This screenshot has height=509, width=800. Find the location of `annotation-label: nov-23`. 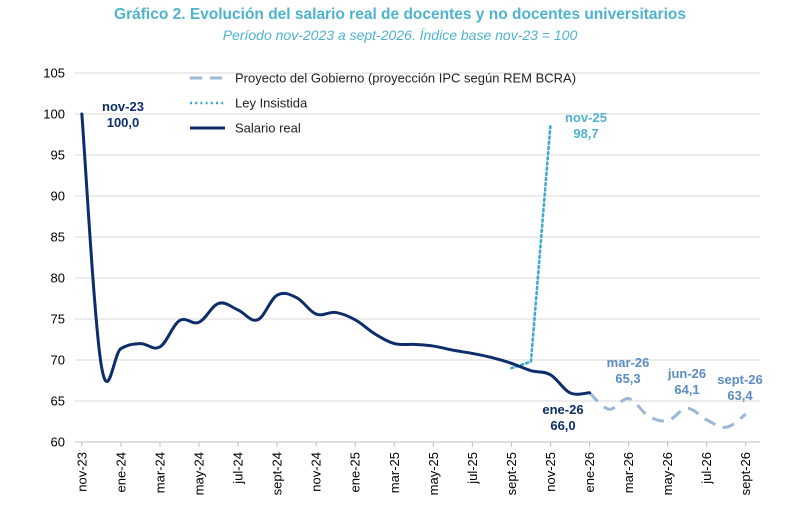

annotation-label: nov-23 is located at coordinates (123, 106).